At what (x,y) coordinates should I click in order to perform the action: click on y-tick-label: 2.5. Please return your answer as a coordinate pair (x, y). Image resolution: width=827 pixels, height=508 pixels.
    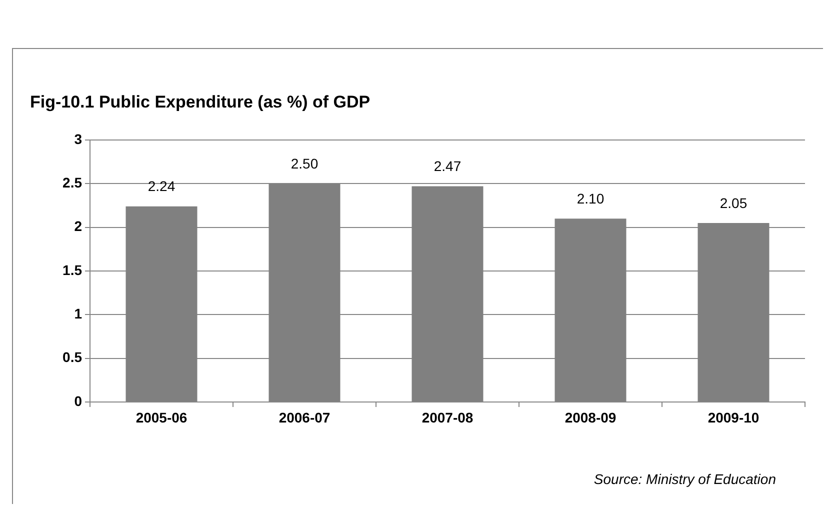
    Looking at the image, I should click on (72, 182).